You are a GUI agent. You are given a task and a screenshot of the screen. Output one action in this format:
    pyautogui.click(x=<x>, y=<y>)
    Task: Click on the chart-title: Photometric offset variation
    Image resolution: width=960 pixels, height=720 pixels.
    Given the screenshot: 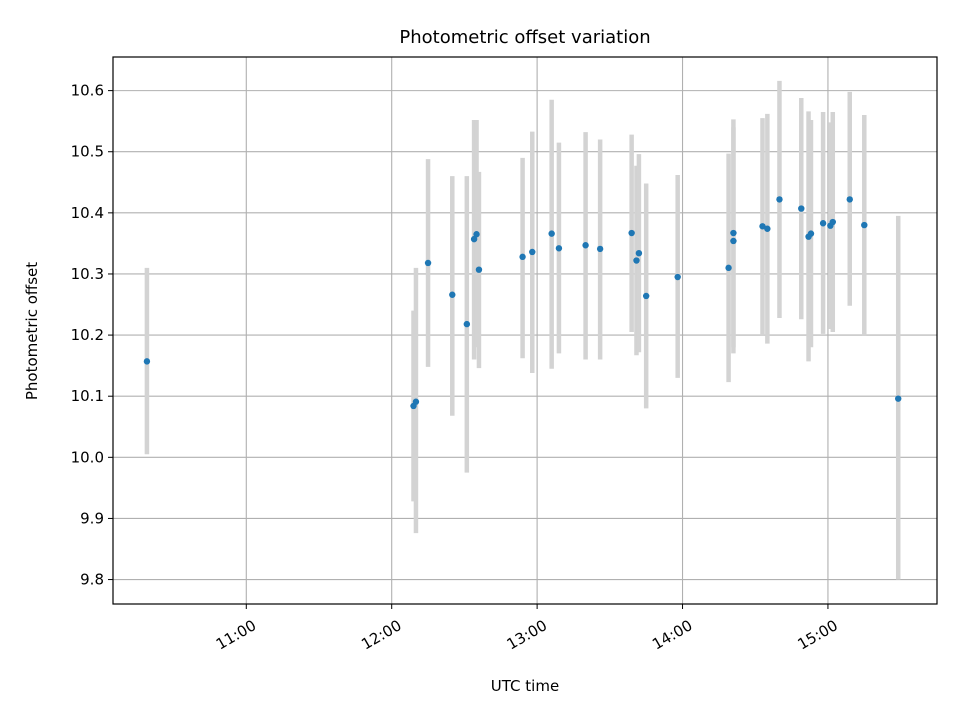 What is the action you would take?
    pyautogui.click(x=524, y=37)
    